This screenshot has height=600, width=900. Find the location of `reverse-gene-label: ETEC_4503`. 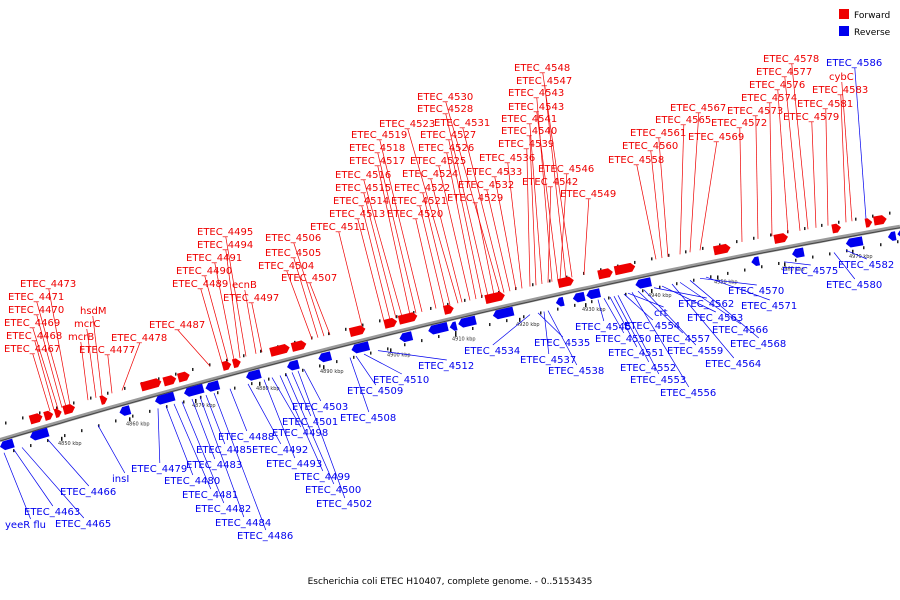

reverse-gene-label: ETEC_4503 is located at coordinates (320, 407).